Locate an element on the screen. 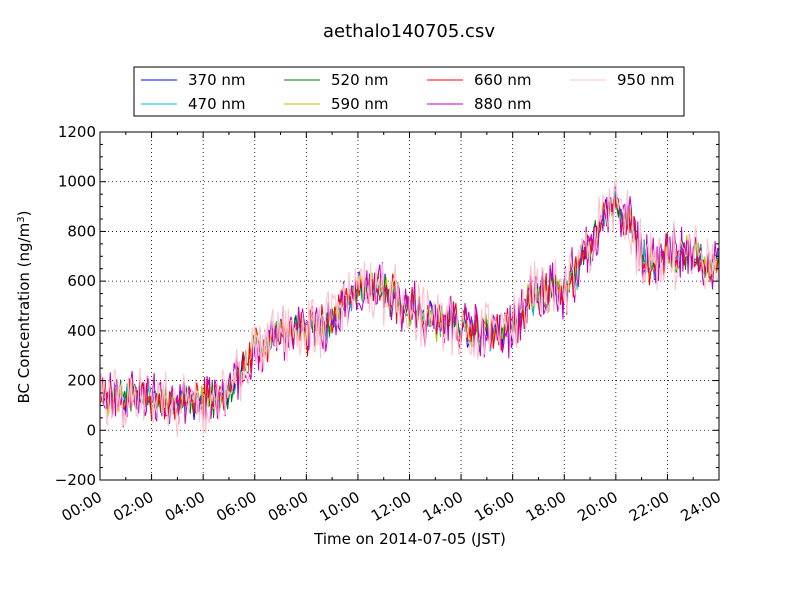 This screenshot has height=600, width=800. x-axis-label: Time on 2014-07-05 (JST) is located at coordinates (409, 539).